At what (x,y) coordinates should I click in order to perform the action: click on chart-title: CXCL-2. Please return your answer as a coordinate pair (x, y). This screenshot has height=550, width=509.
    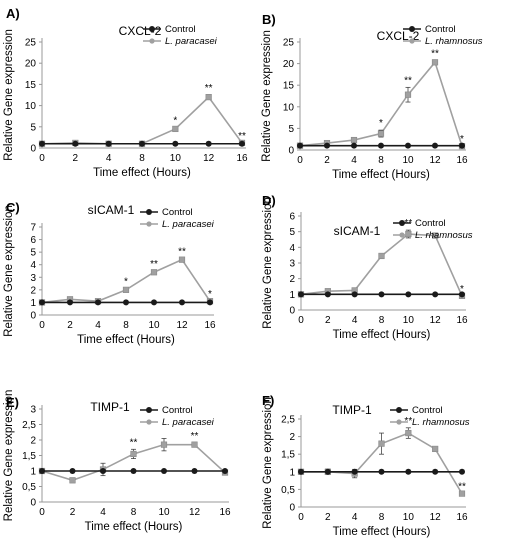
    Looking at the image, I should click on (398, 36).